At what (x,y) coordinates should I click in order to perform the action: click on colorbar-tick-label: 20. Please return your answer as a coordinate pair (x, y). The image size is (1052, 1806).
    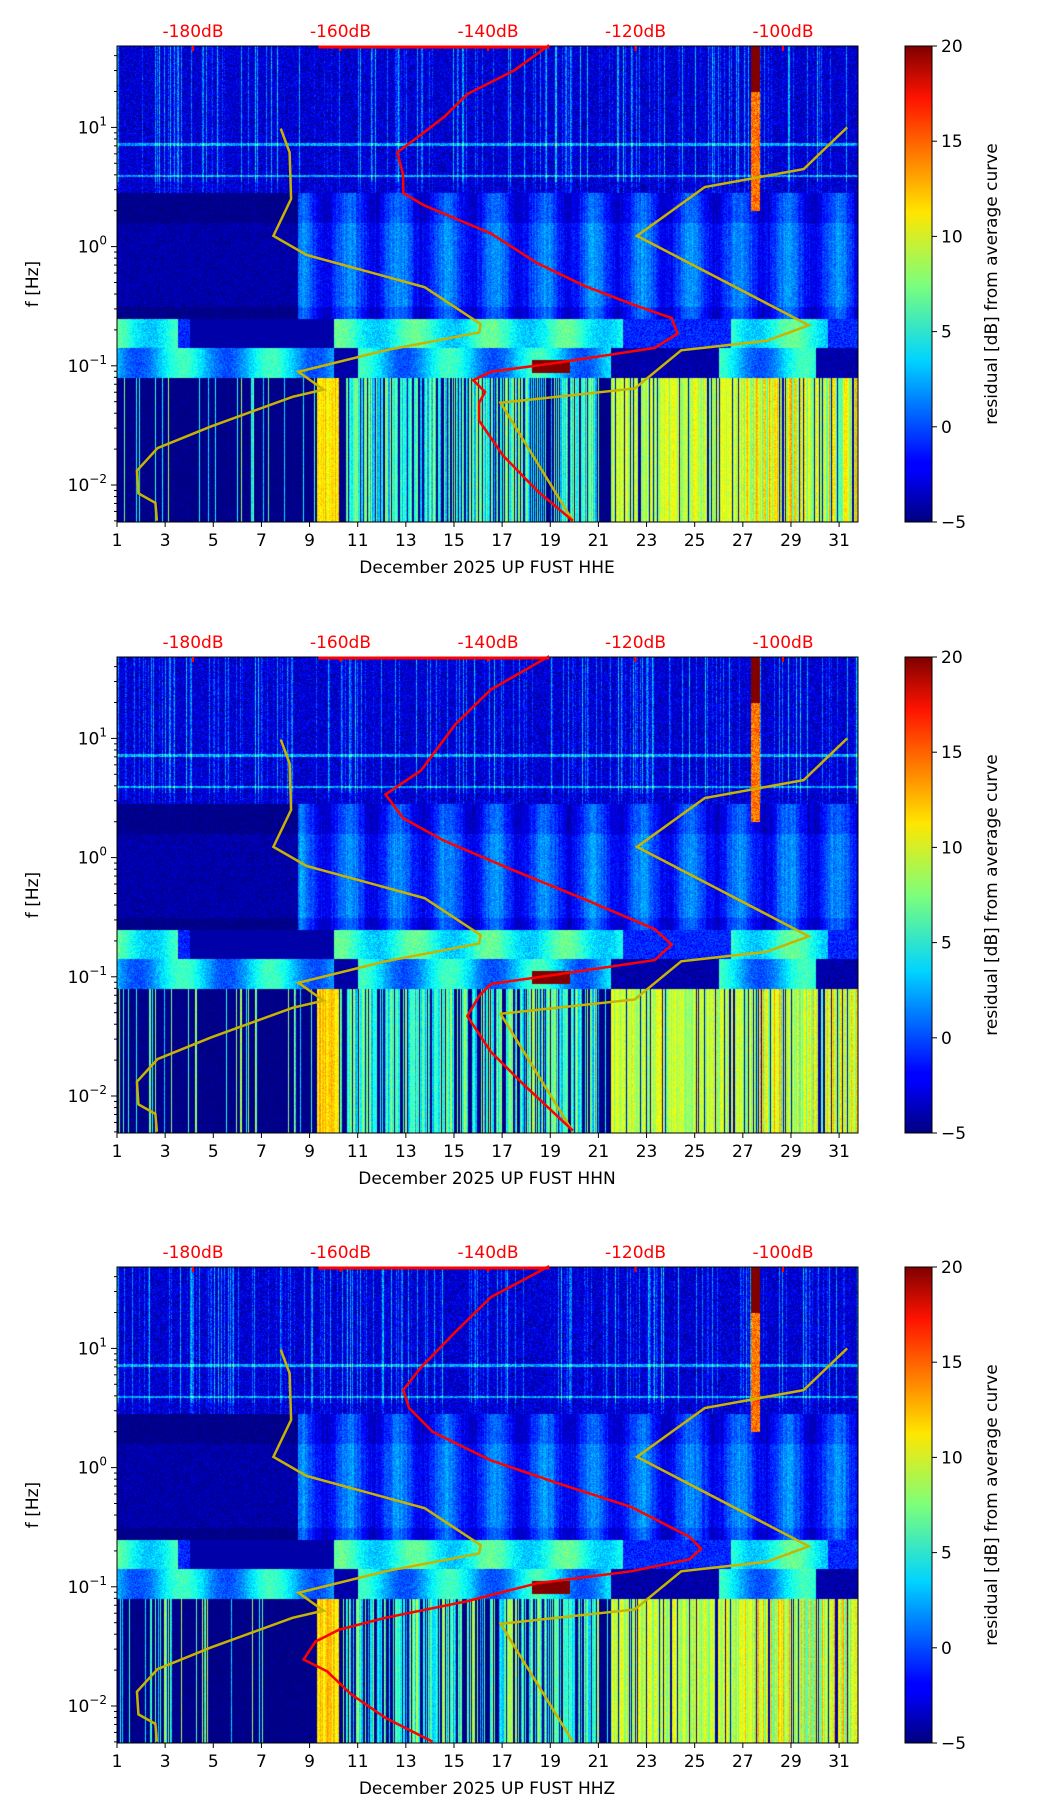
    Looking at the image, I should click on (952, 1268).